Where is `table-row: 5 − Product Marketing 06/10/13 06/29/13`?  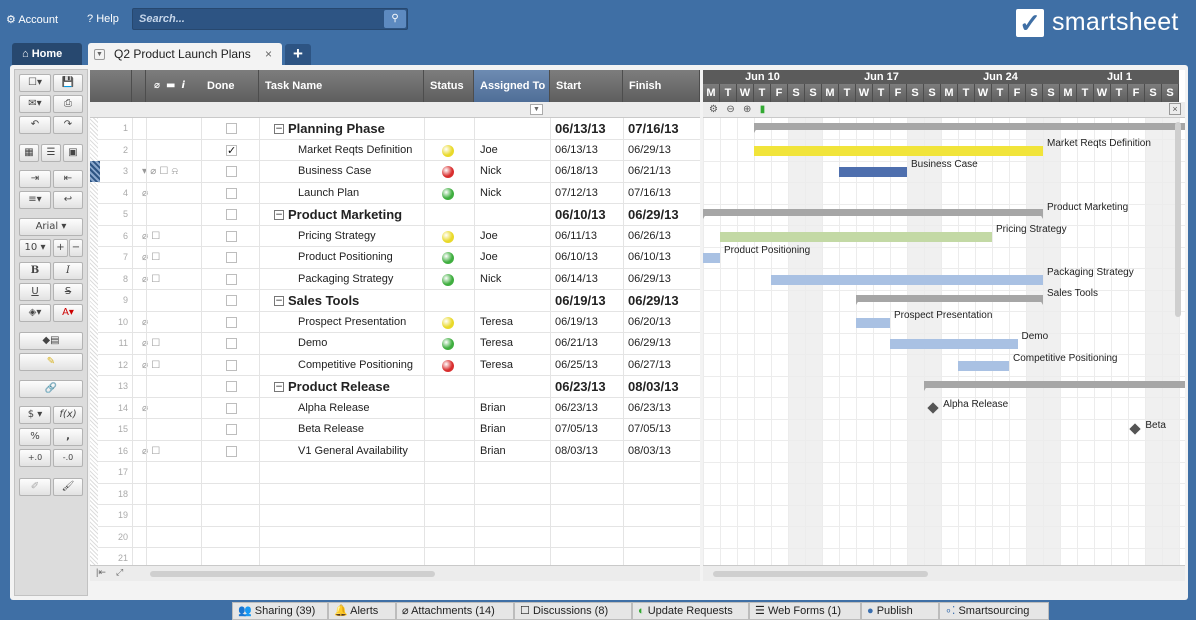 table-row: 5 − Product Marketing 06/10/13 06/29/13 is located at coordinates (395, 215).